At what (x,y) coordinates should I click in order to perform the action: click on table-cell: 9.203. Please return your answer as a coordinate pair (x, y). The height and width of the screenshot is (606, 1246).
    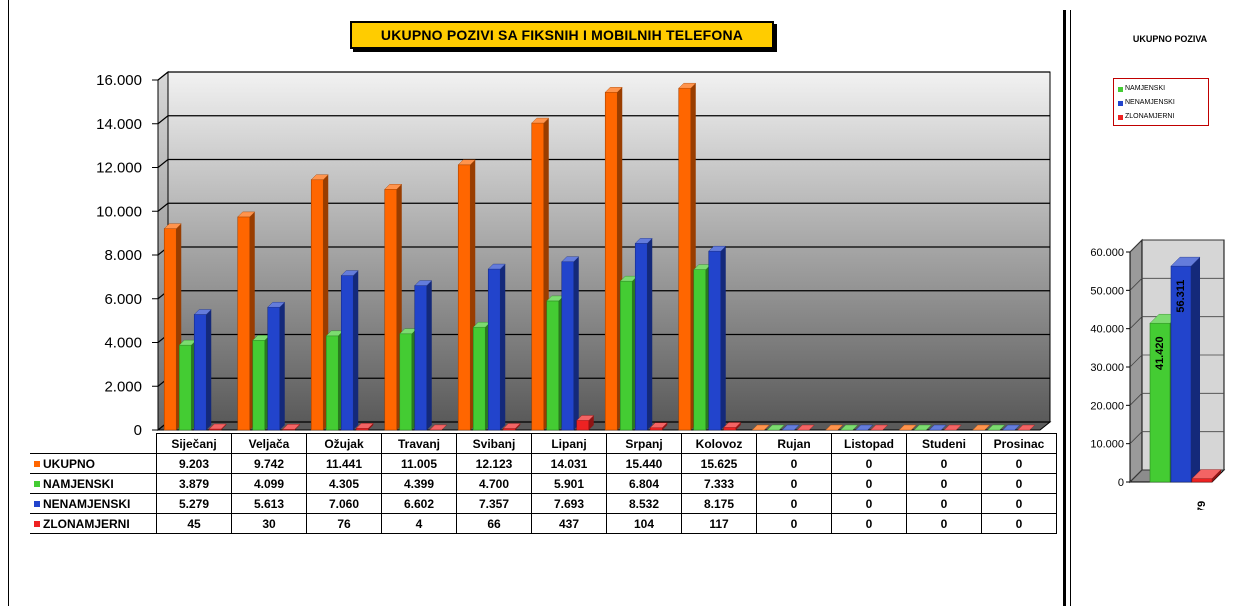
    Looking at the image, I should click on (194, 463).